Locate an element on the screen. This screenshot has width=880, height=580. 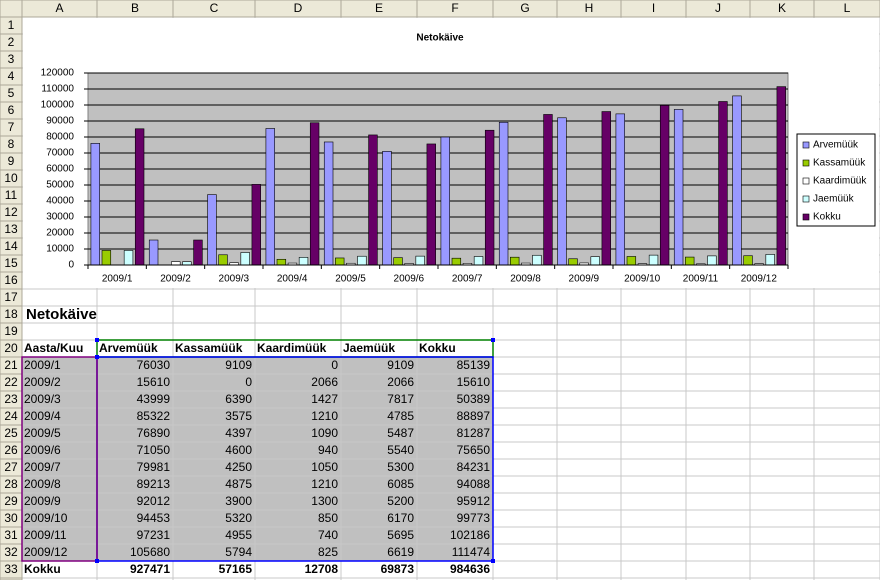
row-header: 11 is located at coordinates (11, 195).